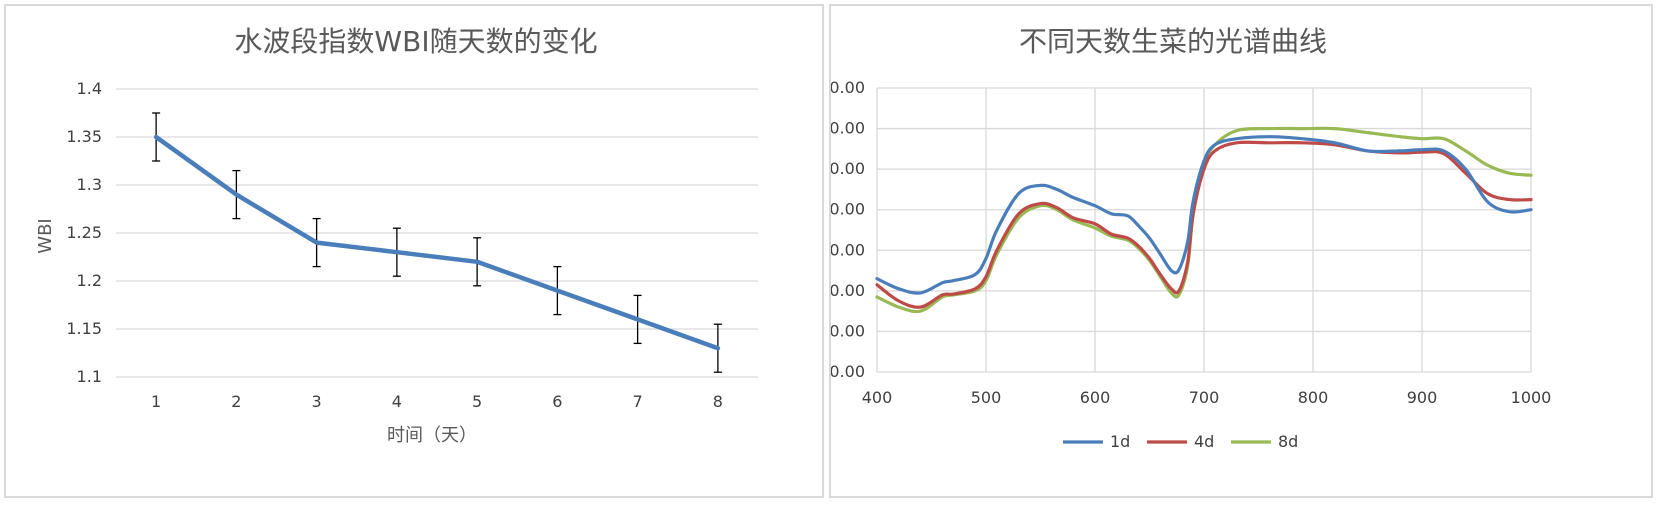 This screenshot has width=1657, height=512. What do you see at coordinates (1264, 441) in the screenshot?
I see `legend-item-8d: 8d` at bounding box center [1264, 441].